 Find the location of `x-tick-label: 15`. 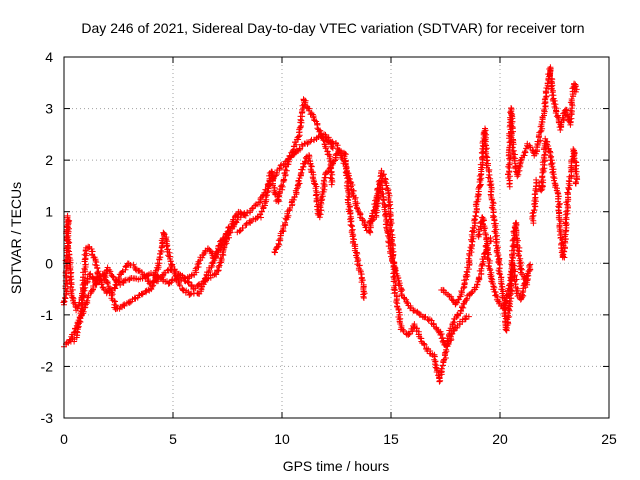

x-tick-label: 15 is located at coordinates (391, 439).